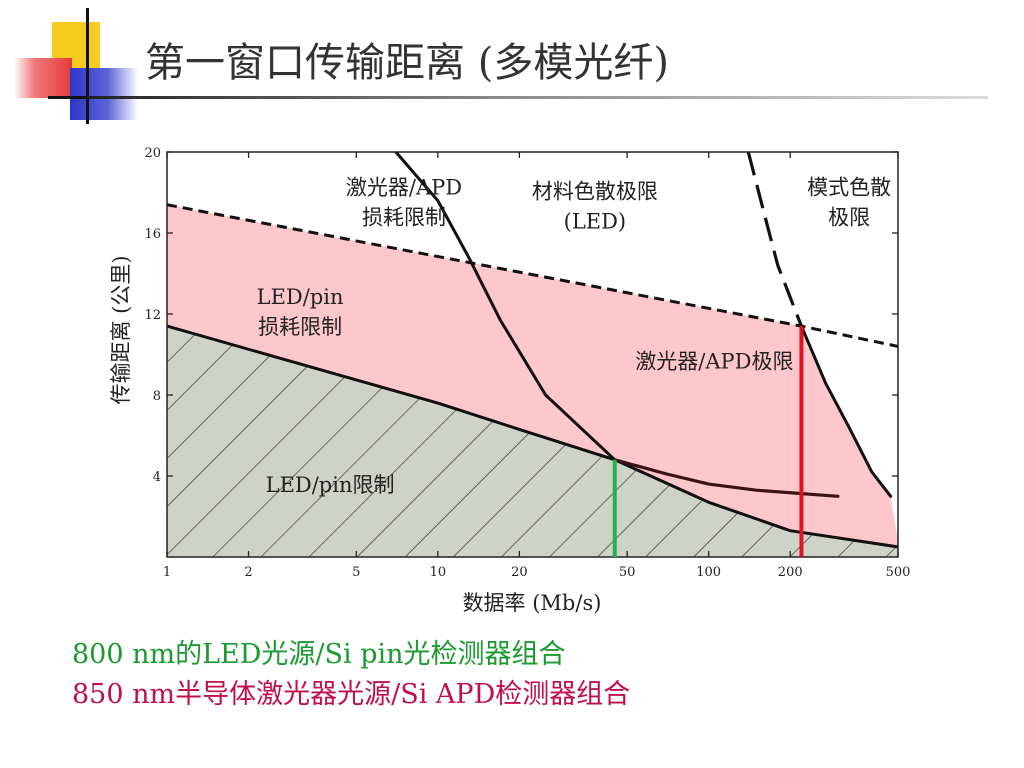  Describe the element at coordinates (351, 694) in the screenshot. I see `caption-laser-apd: 850 nm半导体激光器光源/Si APD检测器组合` at that location.